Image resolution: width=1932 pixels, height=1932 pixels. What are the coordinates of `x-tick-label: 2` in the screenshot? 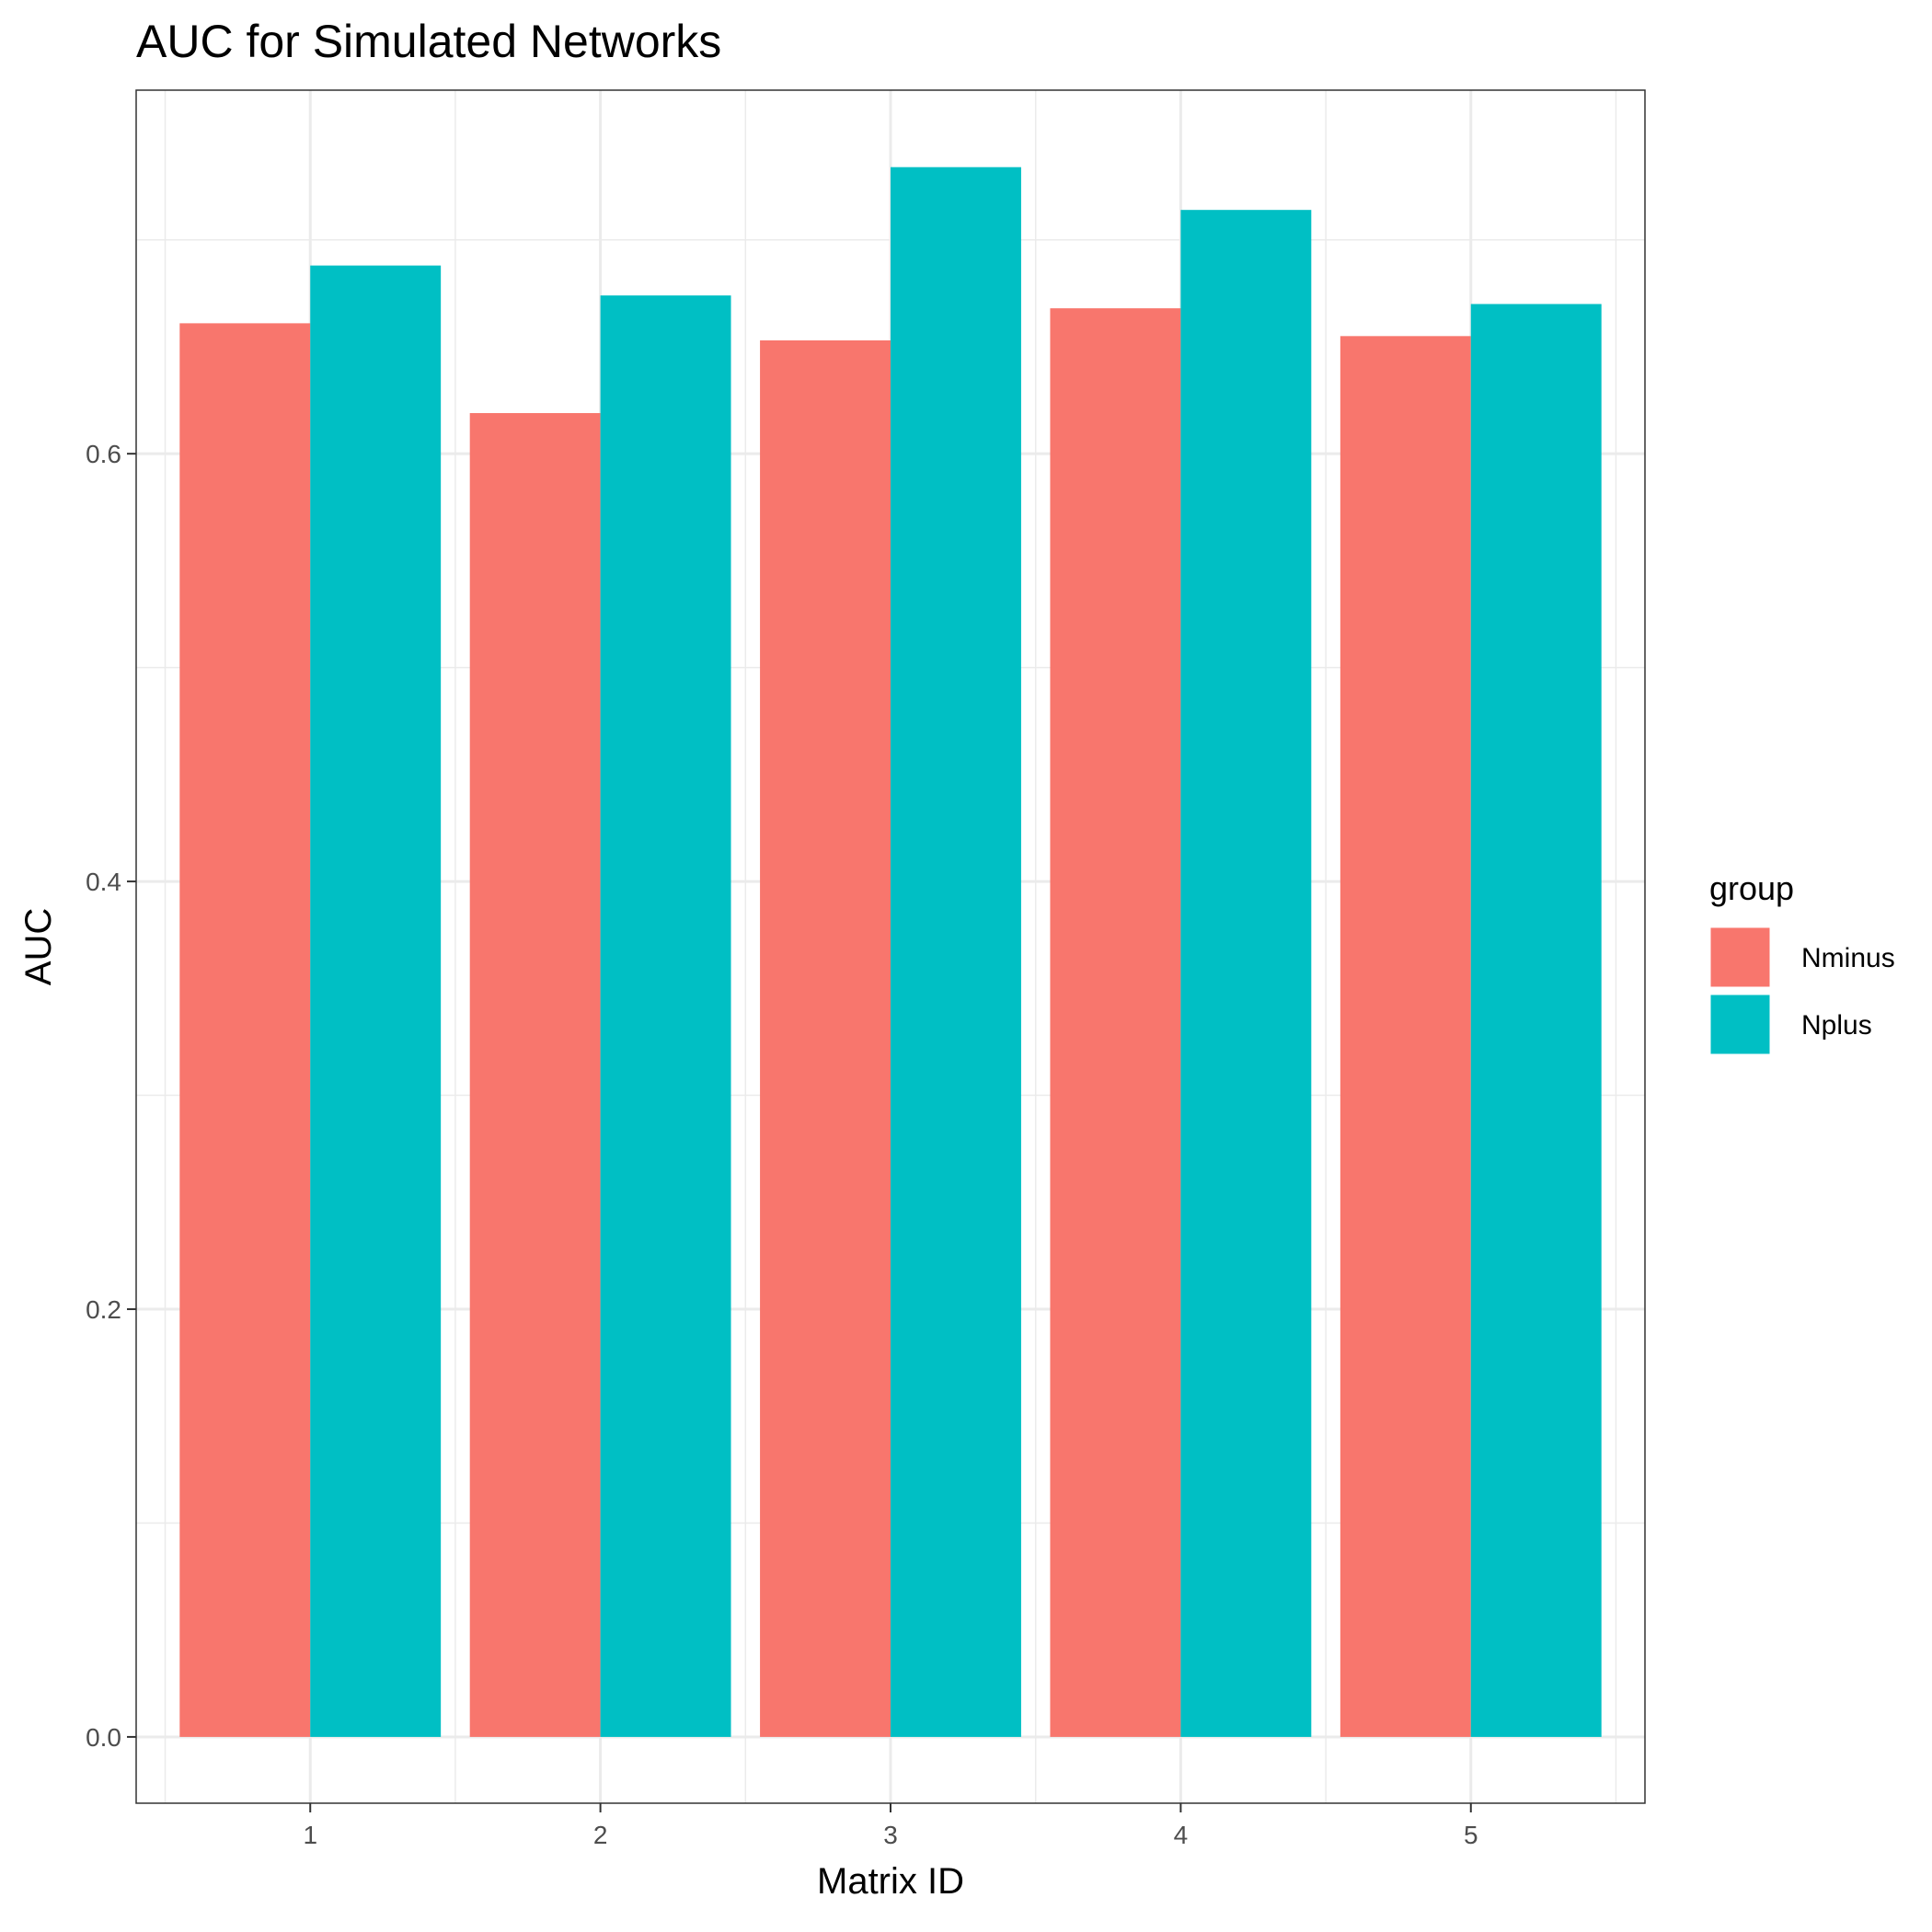 It's located at (600, 1835).